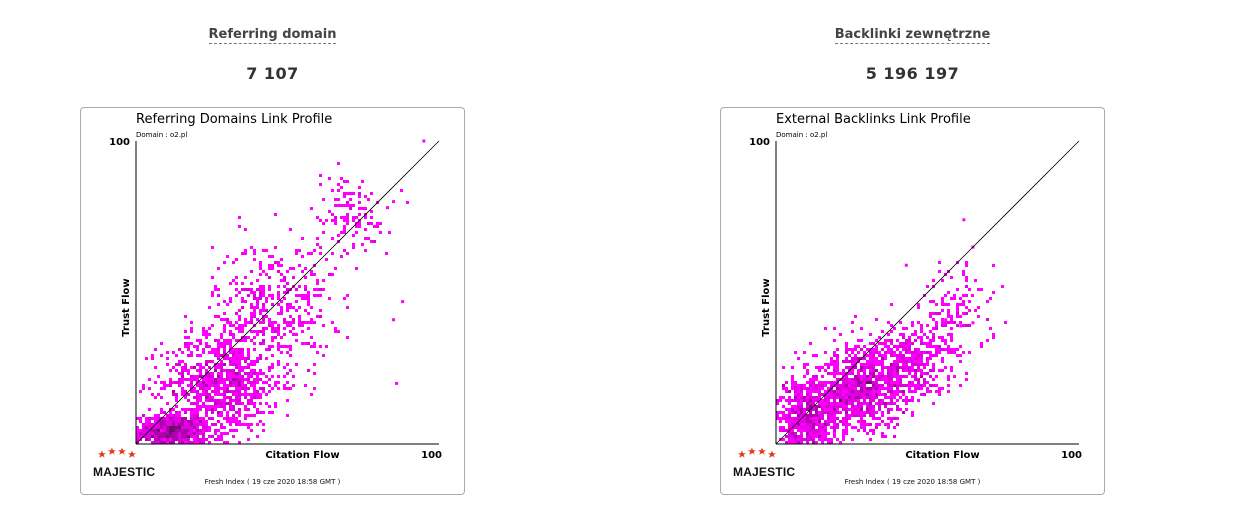  Describe the element at coordinates (912, 35) in the screenshot. I see `external-backlinks-title-link: Backlinki zewnętrzne` at that location.